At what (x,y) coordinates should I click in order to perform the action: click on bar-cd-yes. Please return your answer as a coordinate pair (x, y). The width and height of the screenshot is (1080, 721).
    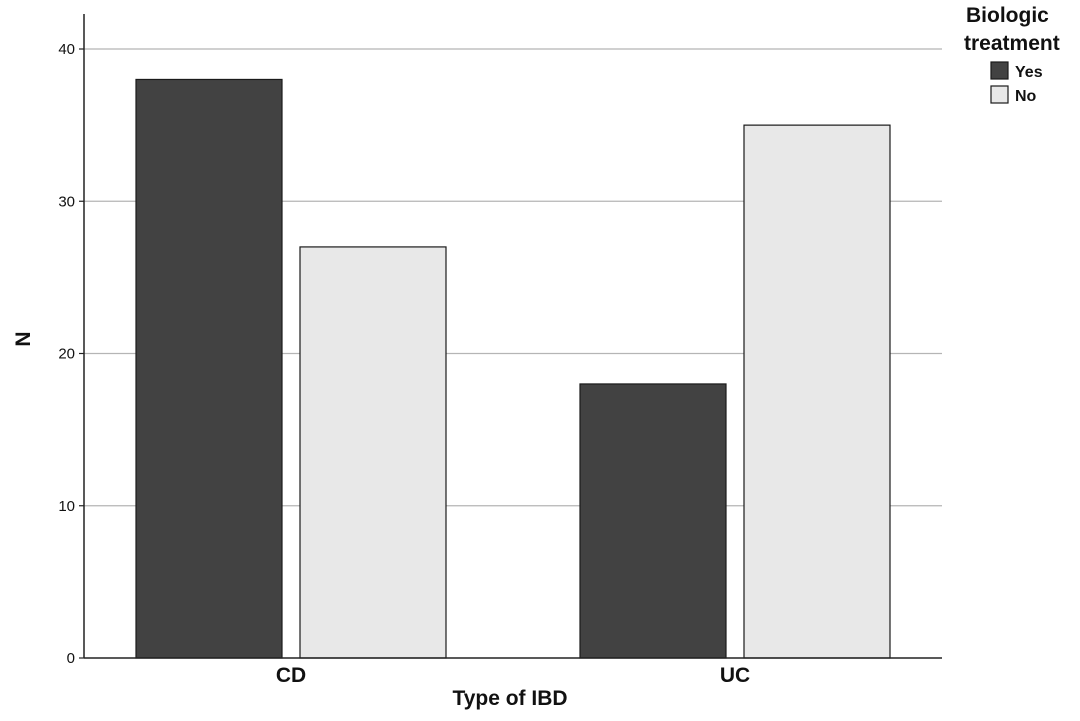
    Looking at the image, I should click on (209, 368).